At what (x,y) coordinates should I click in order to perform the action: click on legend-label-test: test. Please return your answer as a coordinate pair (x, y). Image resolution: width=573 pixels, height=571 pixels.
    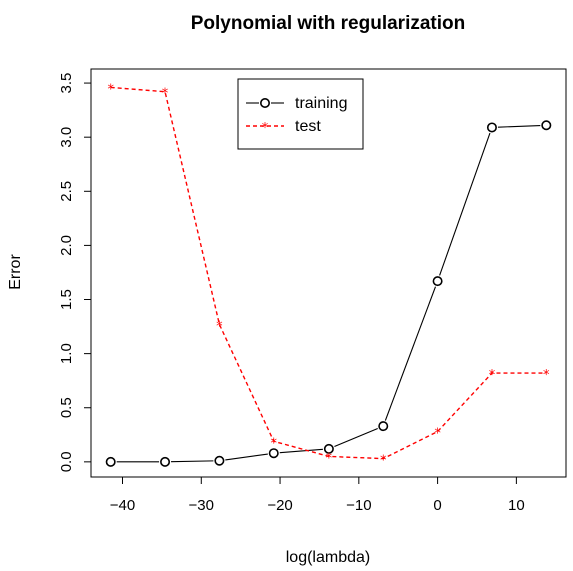
    Looking at the image, I should click on (308, 126).